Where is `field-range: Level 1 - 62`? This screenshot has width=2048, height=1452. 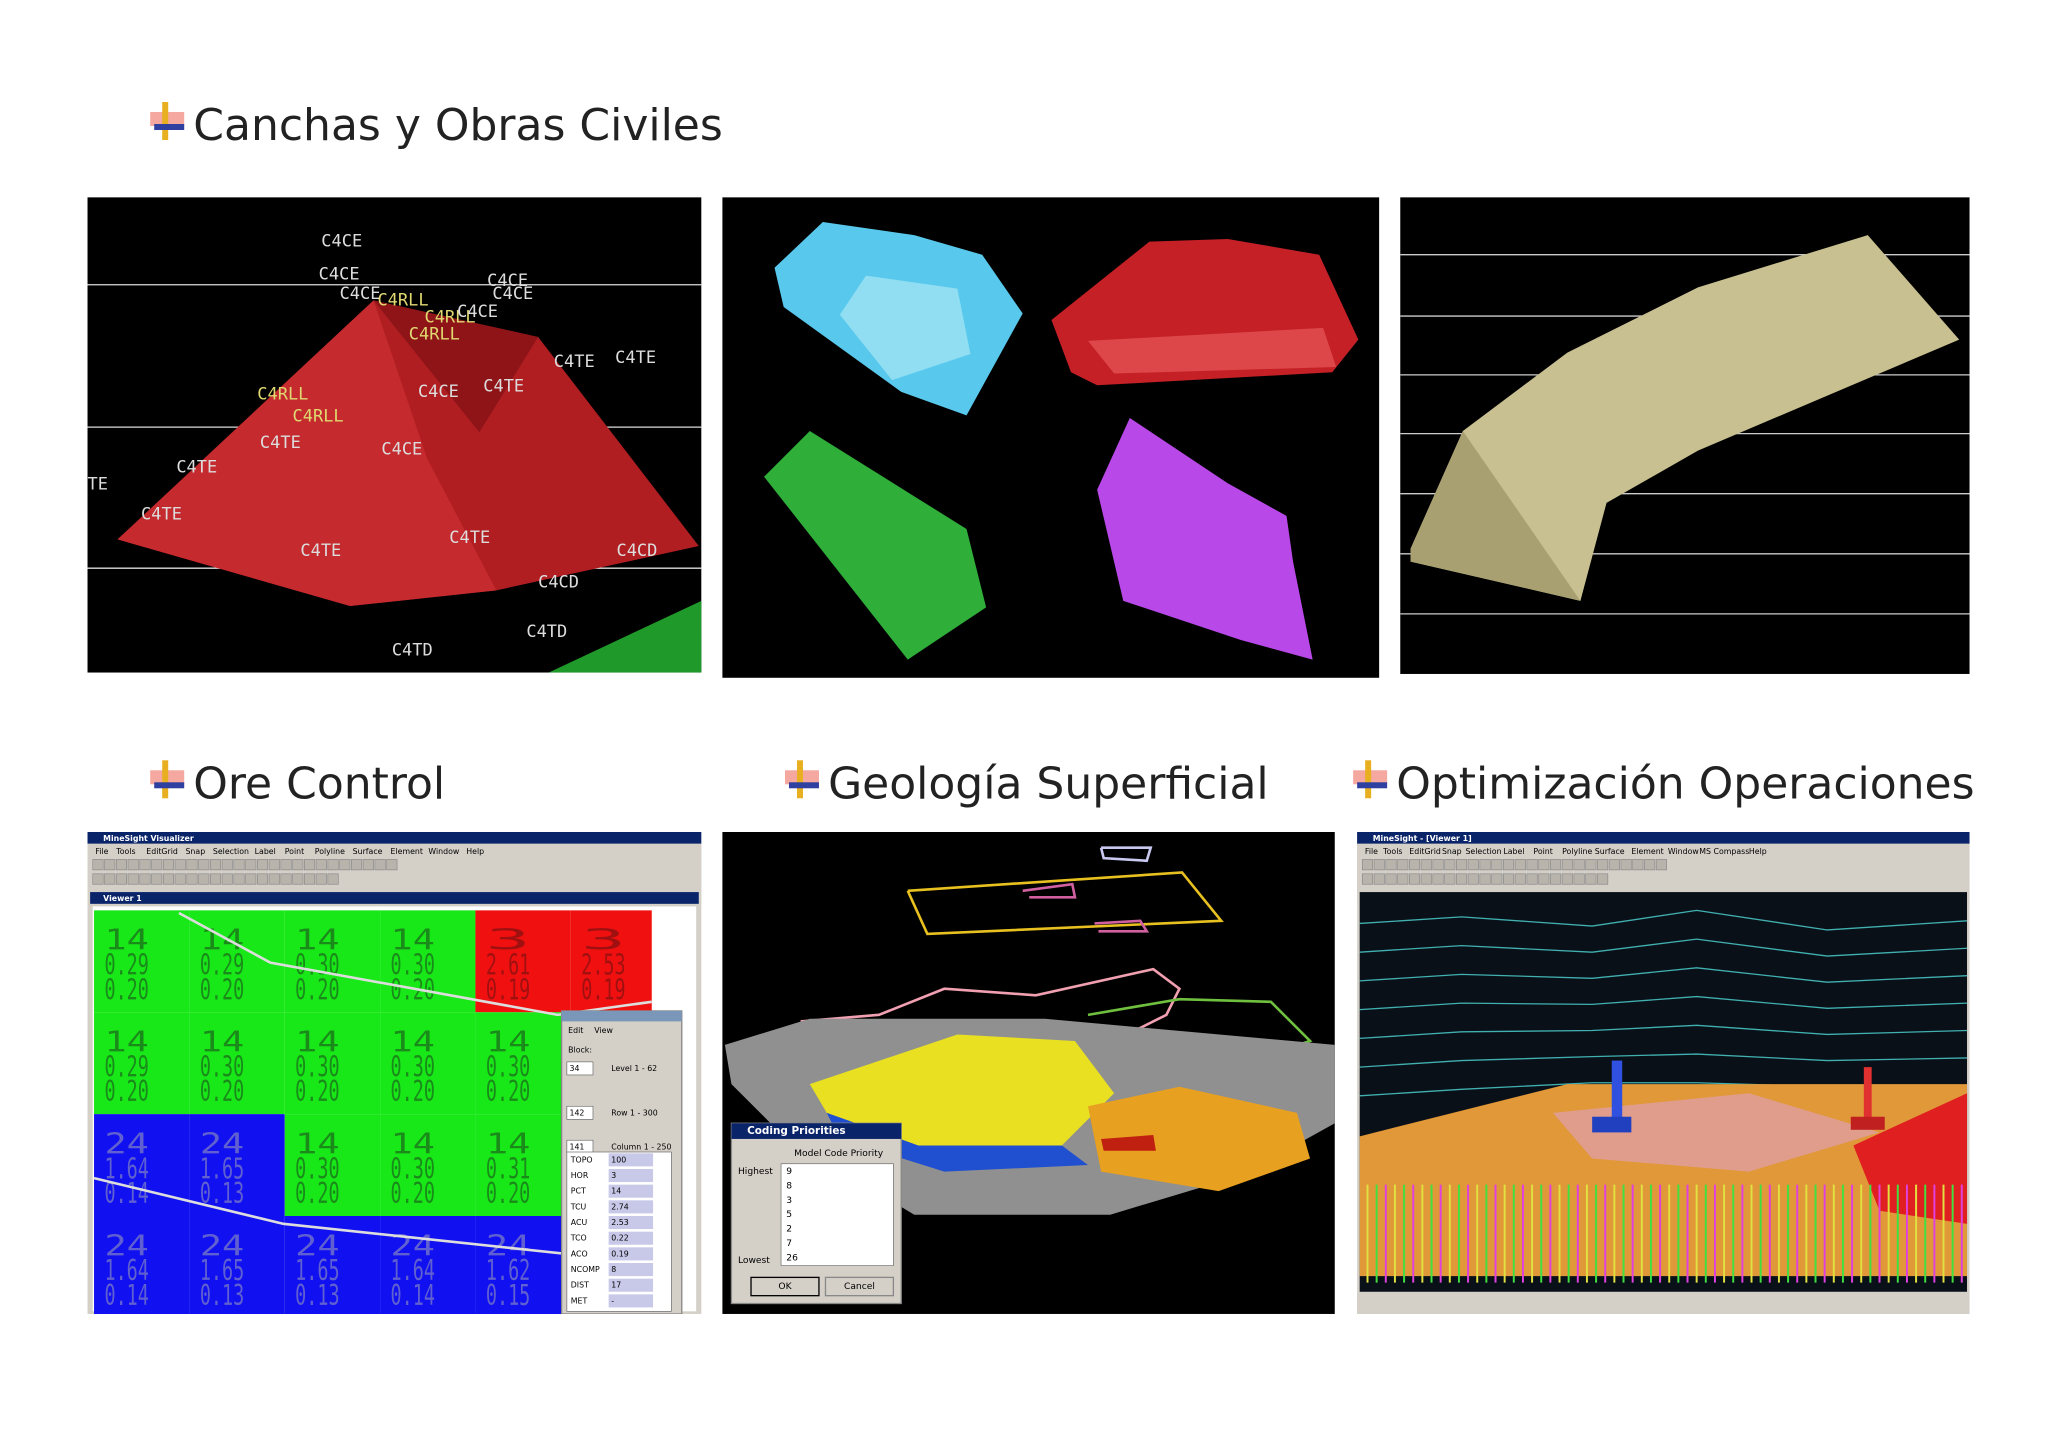
field-range: Level 1 - 62 is located at coordinates (634, 1068).